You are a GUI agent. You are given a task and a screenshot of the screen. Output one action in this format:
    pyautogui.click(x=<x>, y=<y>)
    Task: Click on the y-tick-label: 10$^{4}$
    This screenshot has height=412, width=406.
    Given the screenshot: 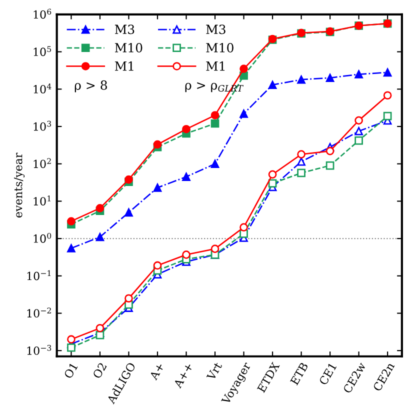 What is the action you would take?
    pyautogui.click(x=43, y=88)
    